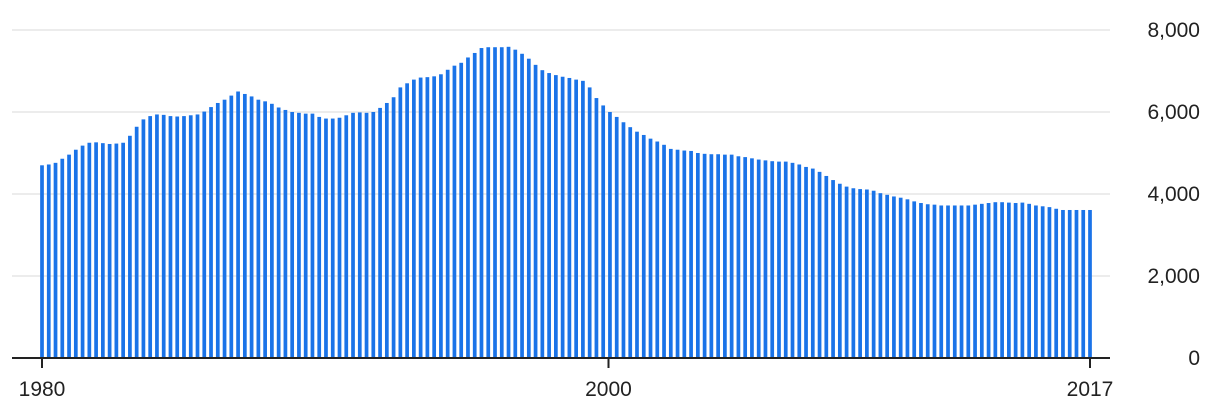 The width and height of the screenshot is (1215, 405). I want to click on y-tick-label-8000: 8,000, so click(1173, 30).